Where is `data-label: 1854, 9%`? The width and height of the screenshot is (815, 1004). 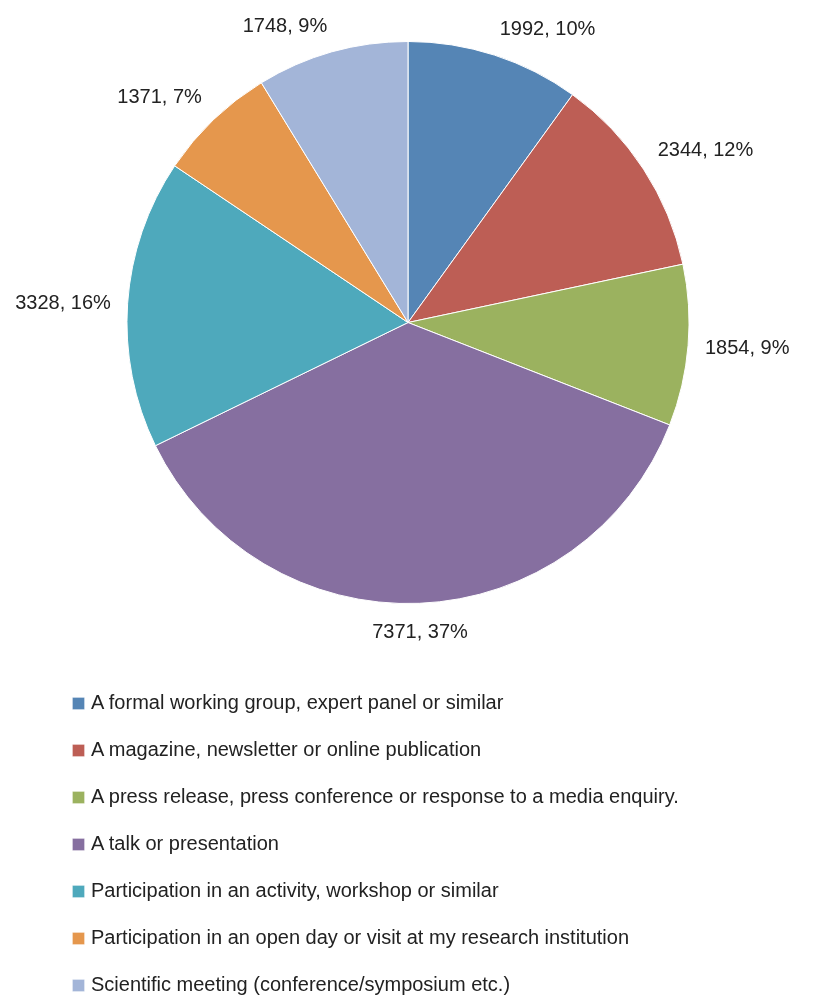
data-label: 1854, 9% is located at coordinates (747, 346).